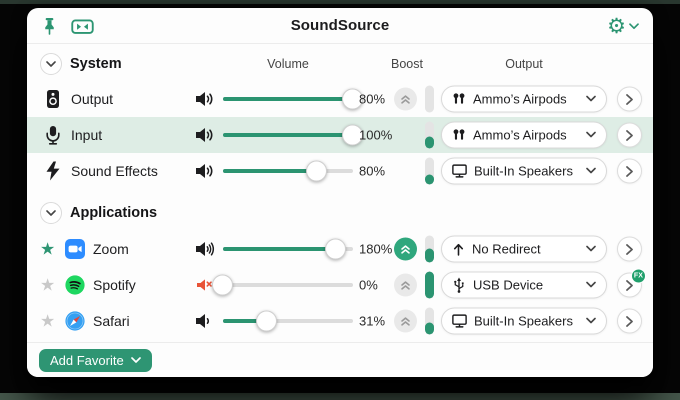 Image resolution: width=680 pixels, height=400 pixels. Describe the element at coordinates (376, 135) in the screenshot. I see `volume-percent: 100%` at that location.